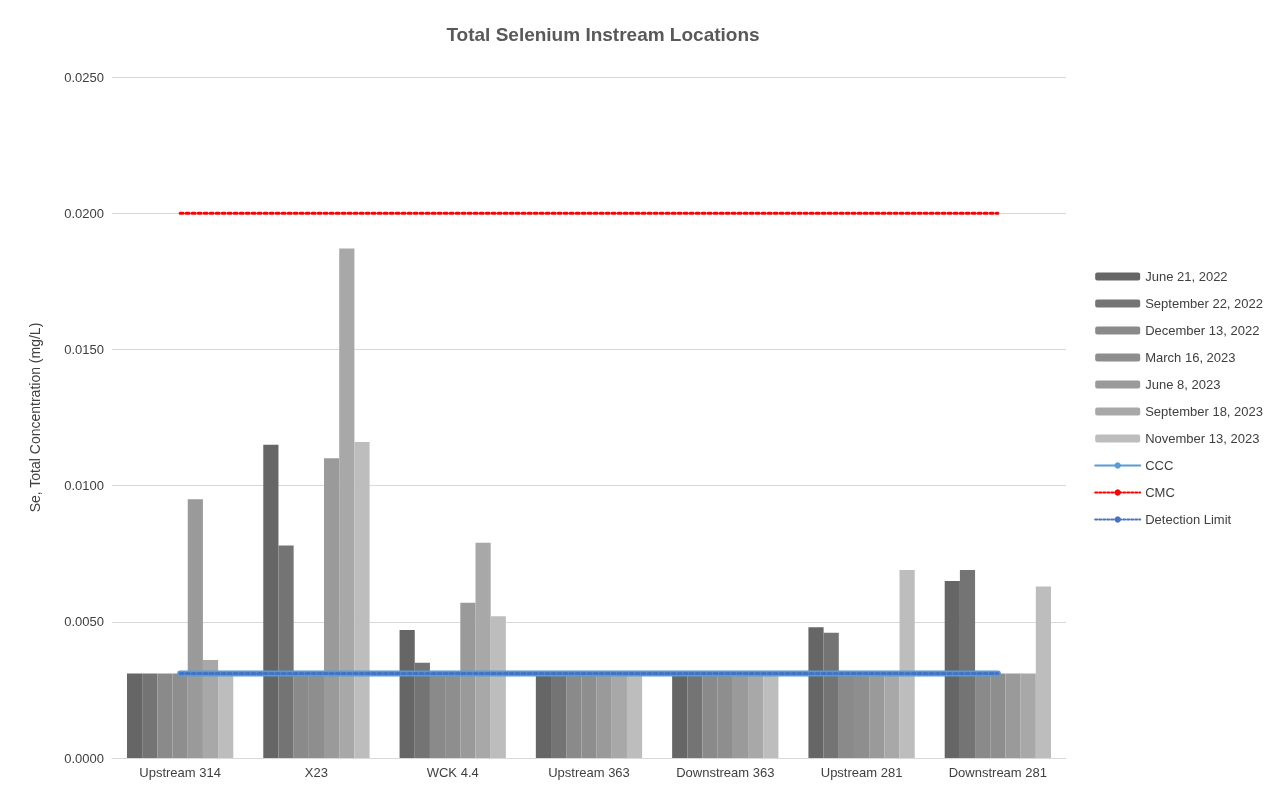 The height and width of the screenshot is (797, 1286). What do you see at coordinates (35, 417) in the screenshot?
I see `y-axis-title: Se, Total Concentration (mg/L)` at bounding box center [35, 417].